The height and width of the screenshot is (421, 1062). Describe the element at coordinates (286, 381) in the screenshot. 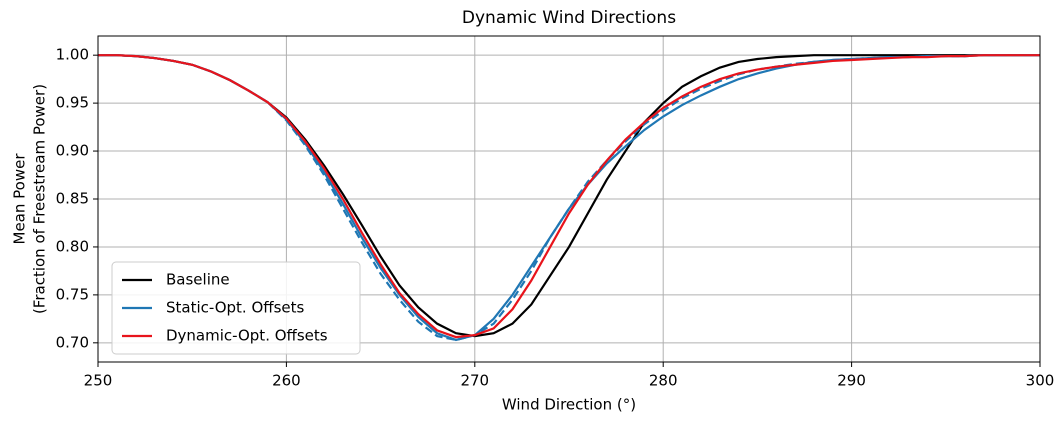

I see `x-tick-label: 260` at that location.